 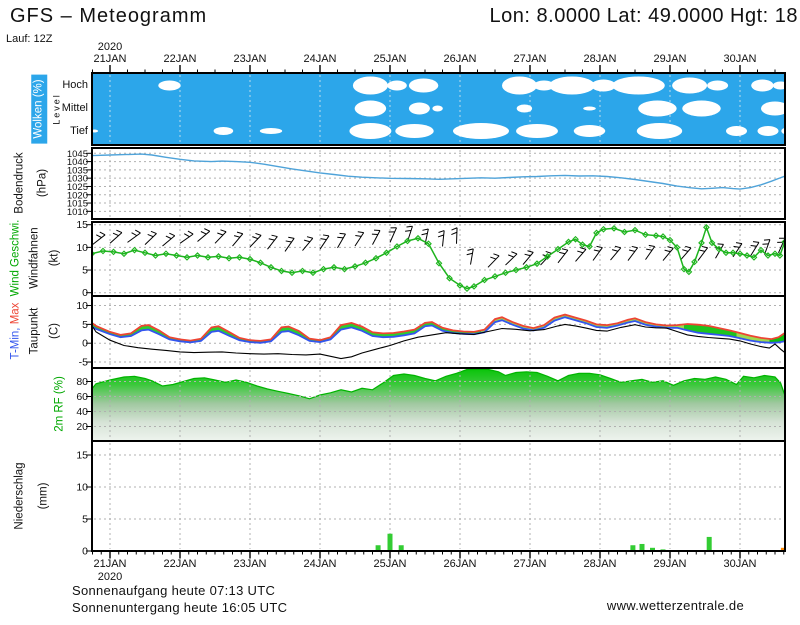 I want to click on panel-wind: 15 10 5 0, so click(x=431, y=259).